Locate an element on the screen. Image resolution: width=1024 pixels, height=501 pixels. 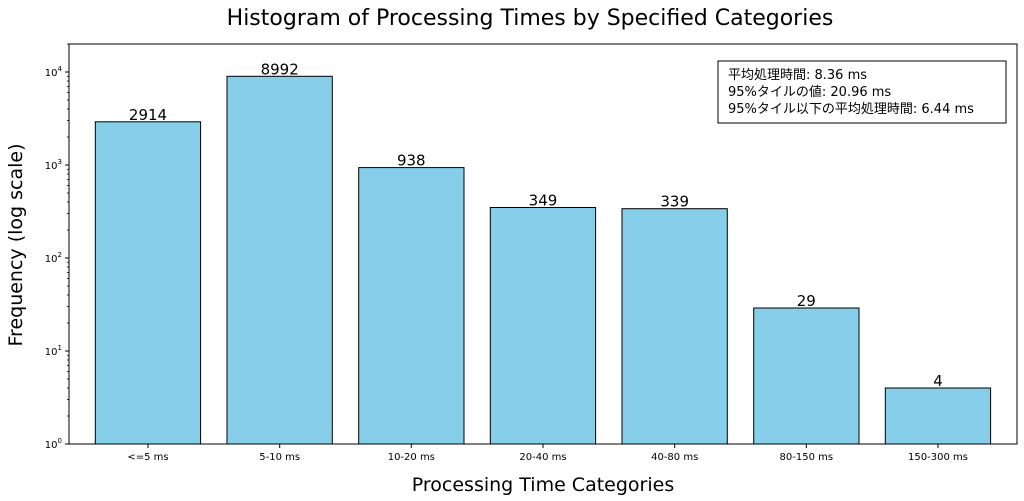
x-axis-label: Processing Time Categories is located at coordinates (543, 485).